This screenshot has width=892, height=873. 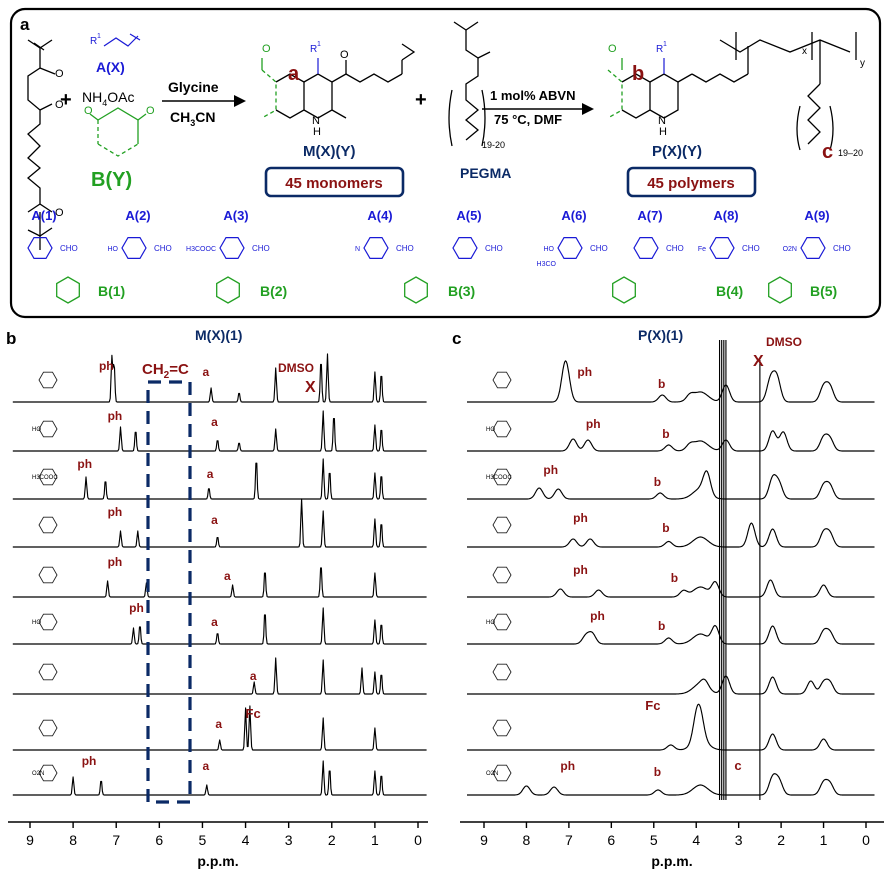 What do you see at coordinates (493, 145) in the screenshot?
I see `peg-repeat: 19-20` at bounding box center [493, 145].